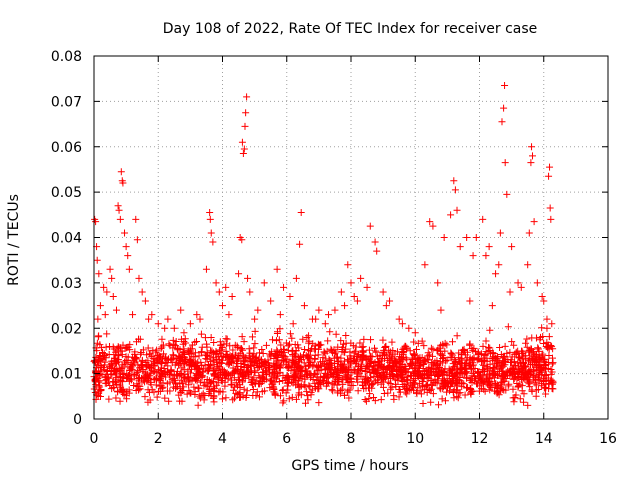 This screenshot has height=484, width=640. What do you see at coordinates (66, 102) in the screenshot?
I see `y-tick-label: 0.07` at bounding box center [66, 102].